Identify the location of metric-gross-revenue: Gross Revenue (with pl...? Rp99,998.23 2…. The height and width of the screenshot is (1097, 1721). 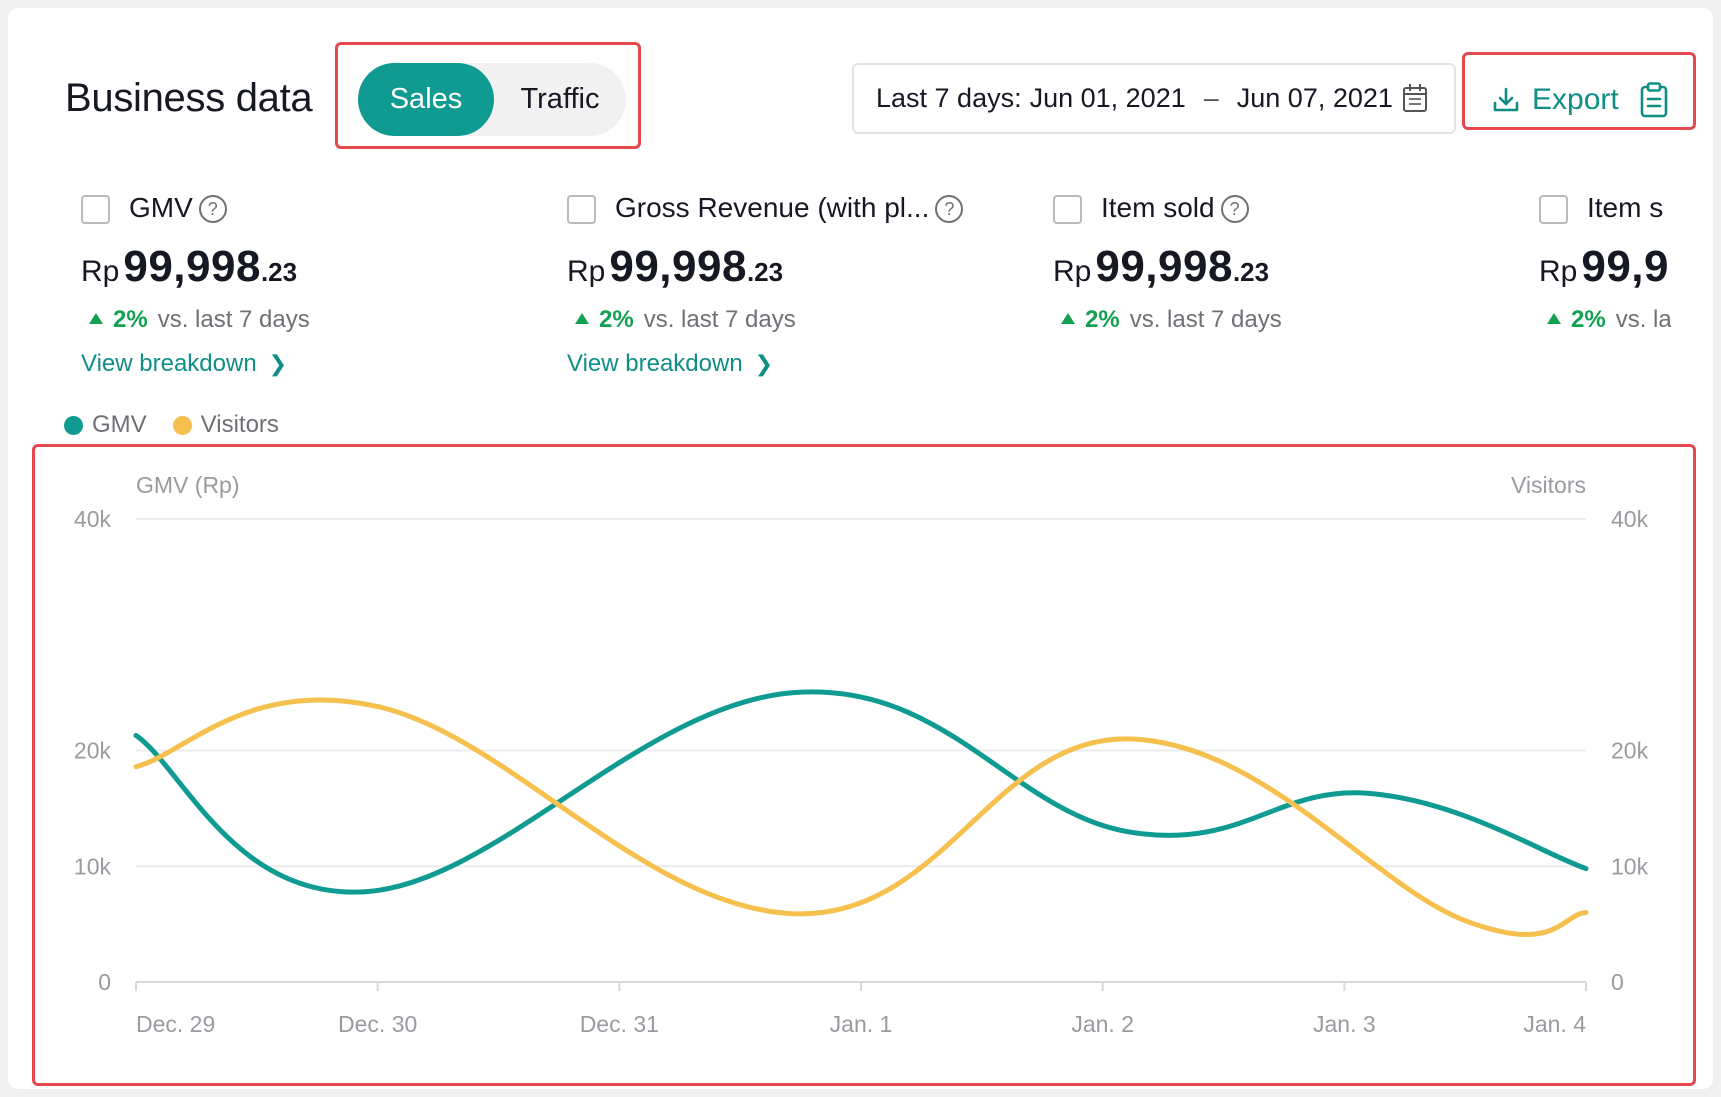
(797, 292).